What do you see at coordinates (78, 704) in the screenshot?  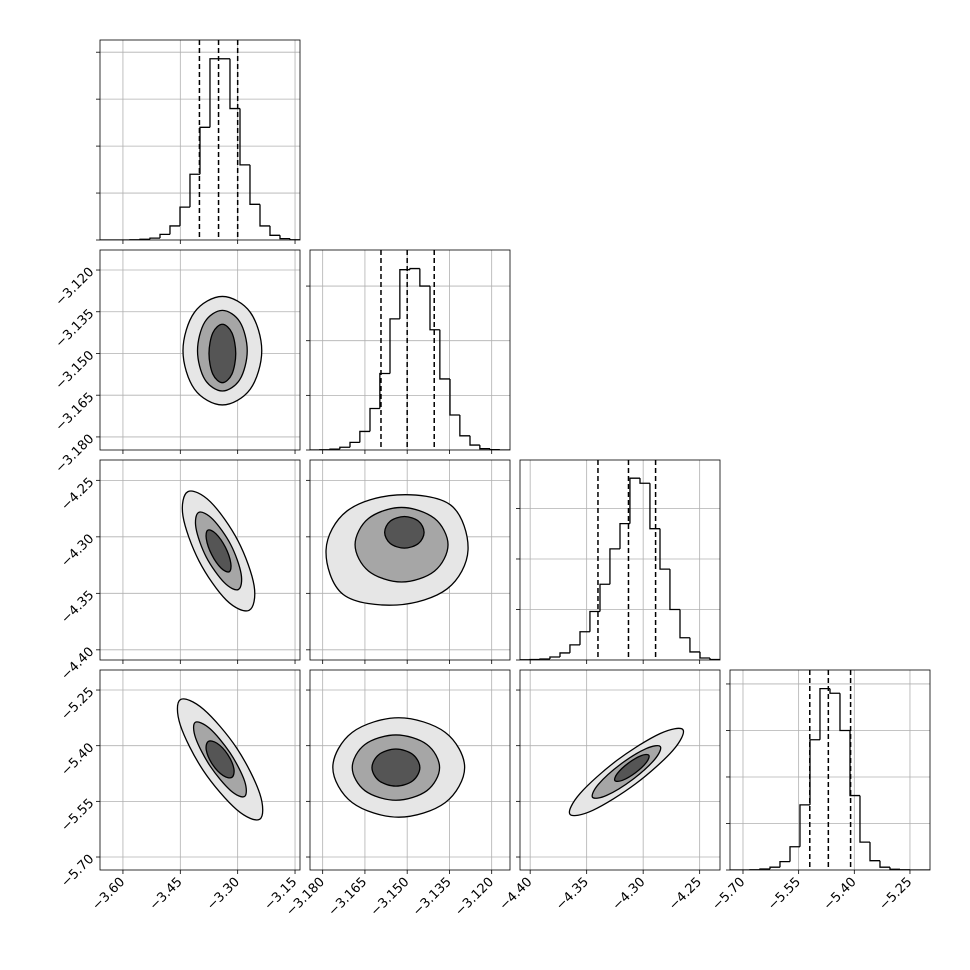 I see `y-tick-label: −5.25` at bounding box center [78, 704].